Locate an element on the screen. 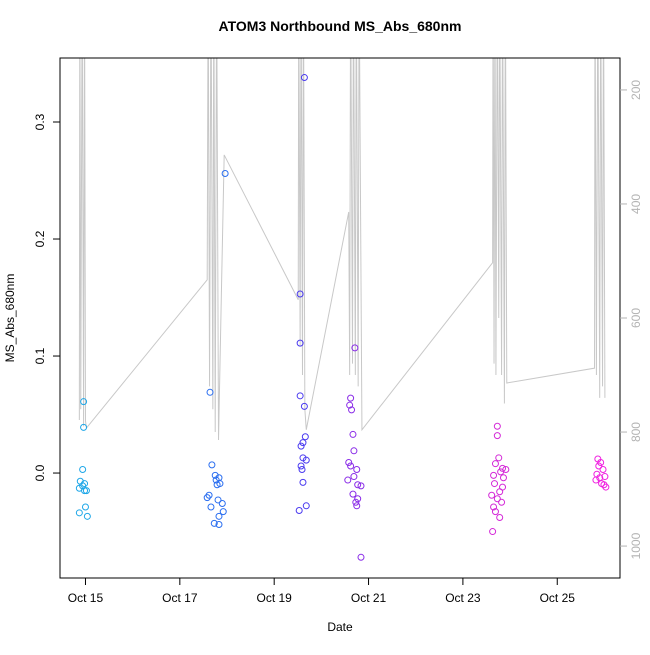  x-tick-label: Oct 15 is located at coordinates (86, 598).